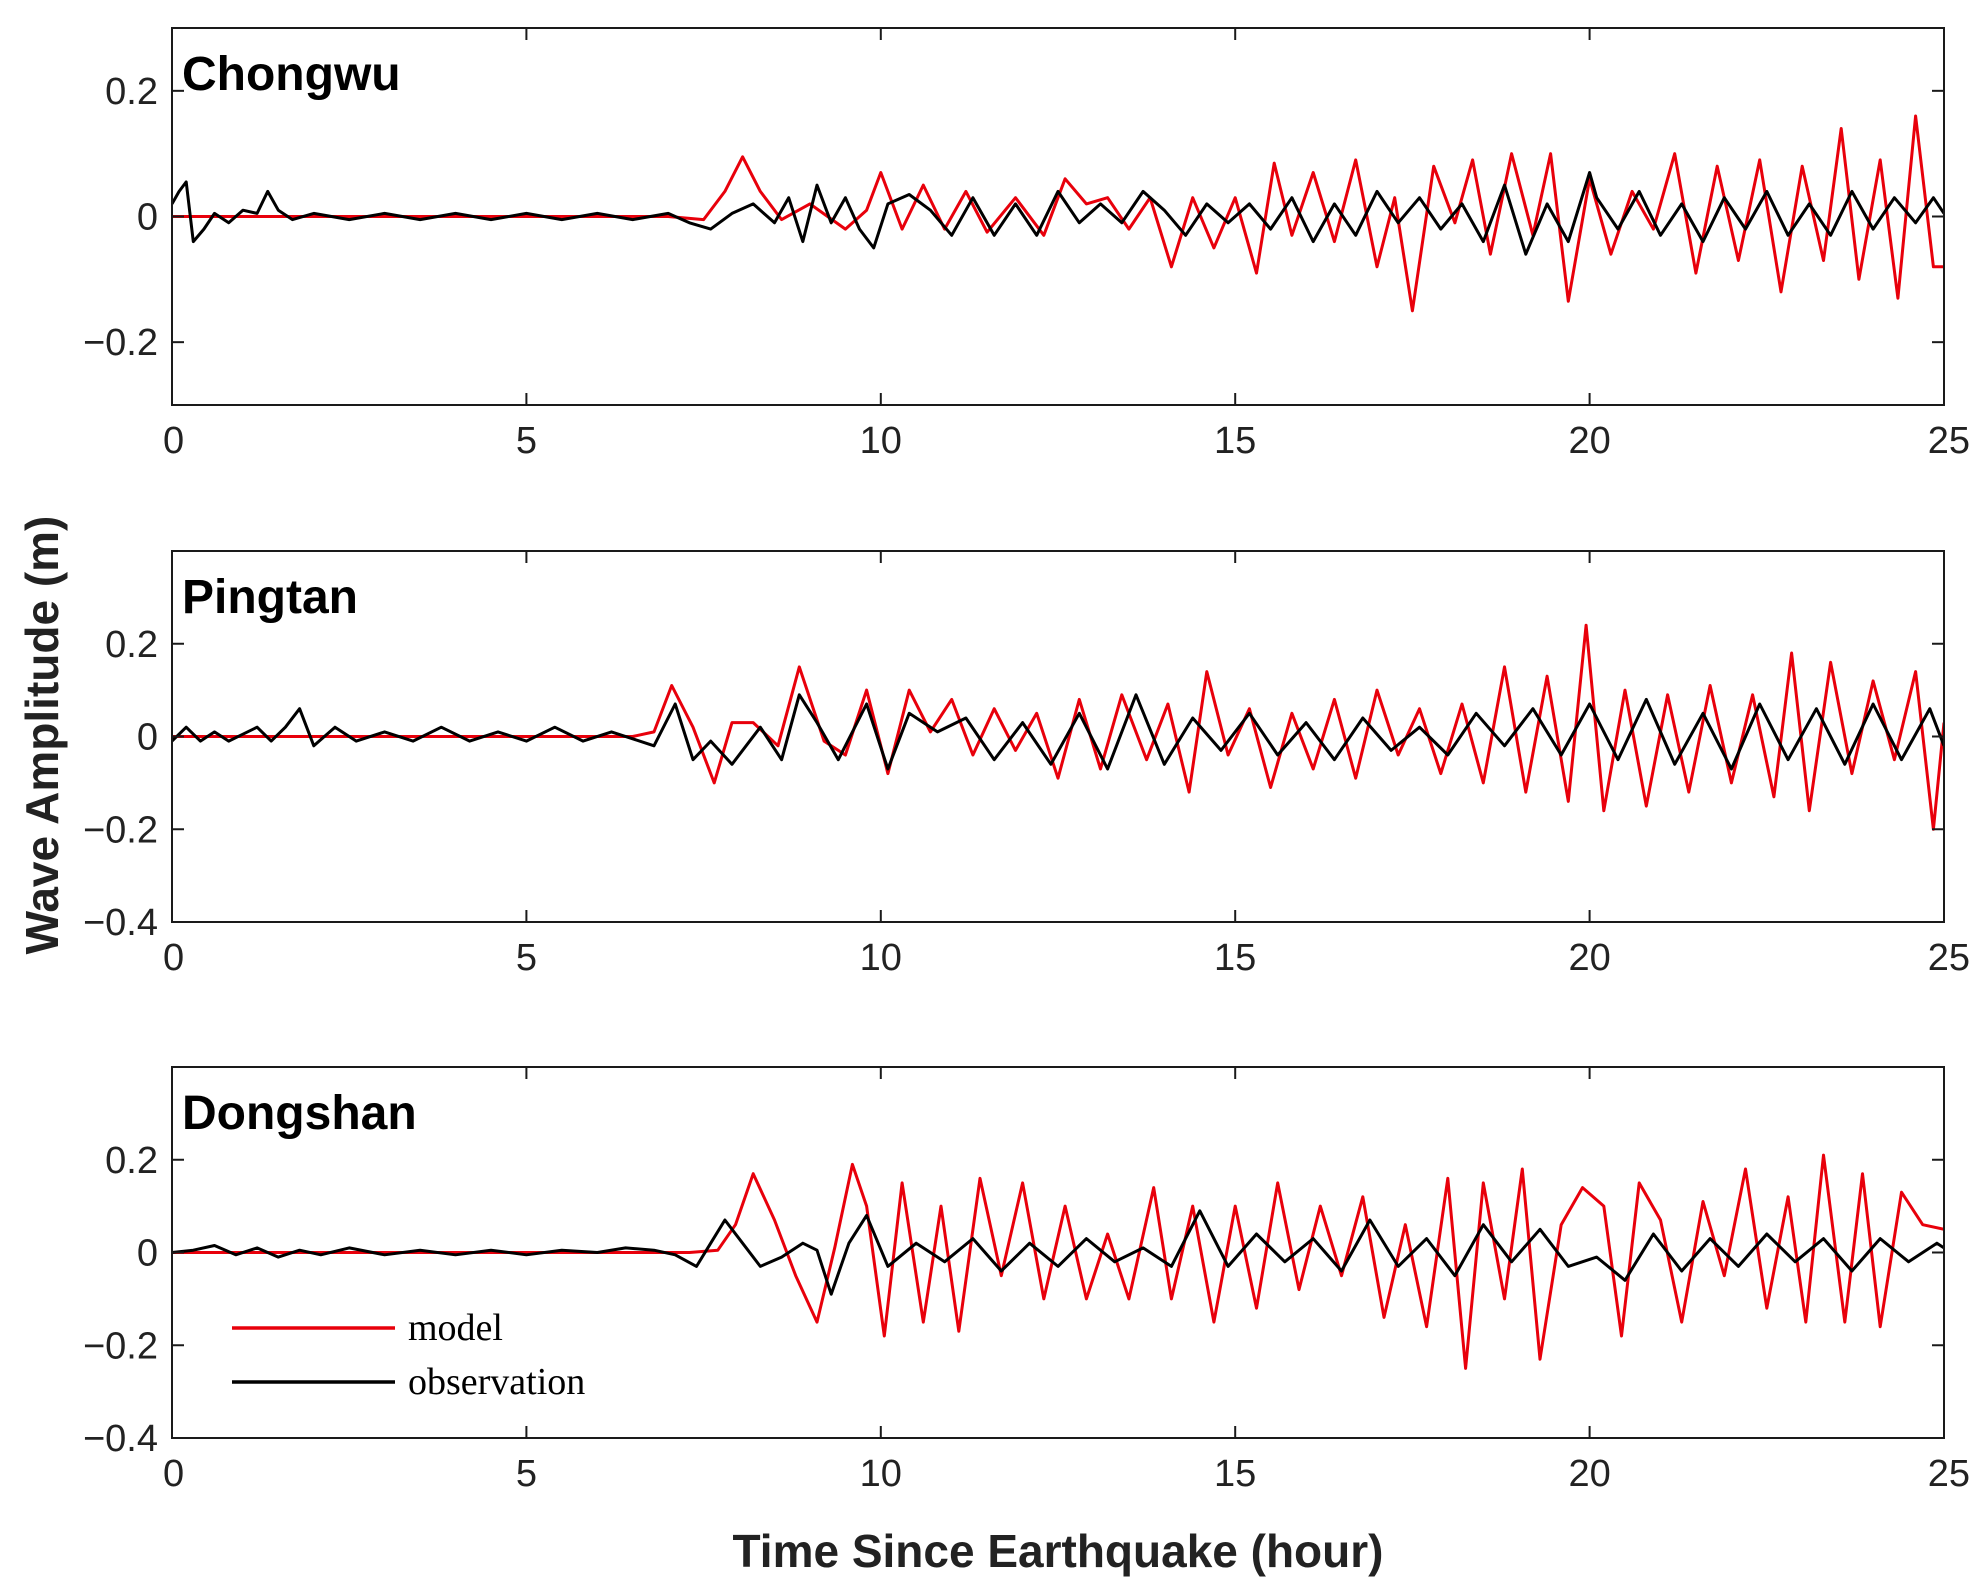 The height and width of the screenshot is (1591, 1984). What do you see at coordinates (147, 1254) in the screenshot?
I see `dongshan-y-tick-label: 0` at bounding box center [147, 1254].